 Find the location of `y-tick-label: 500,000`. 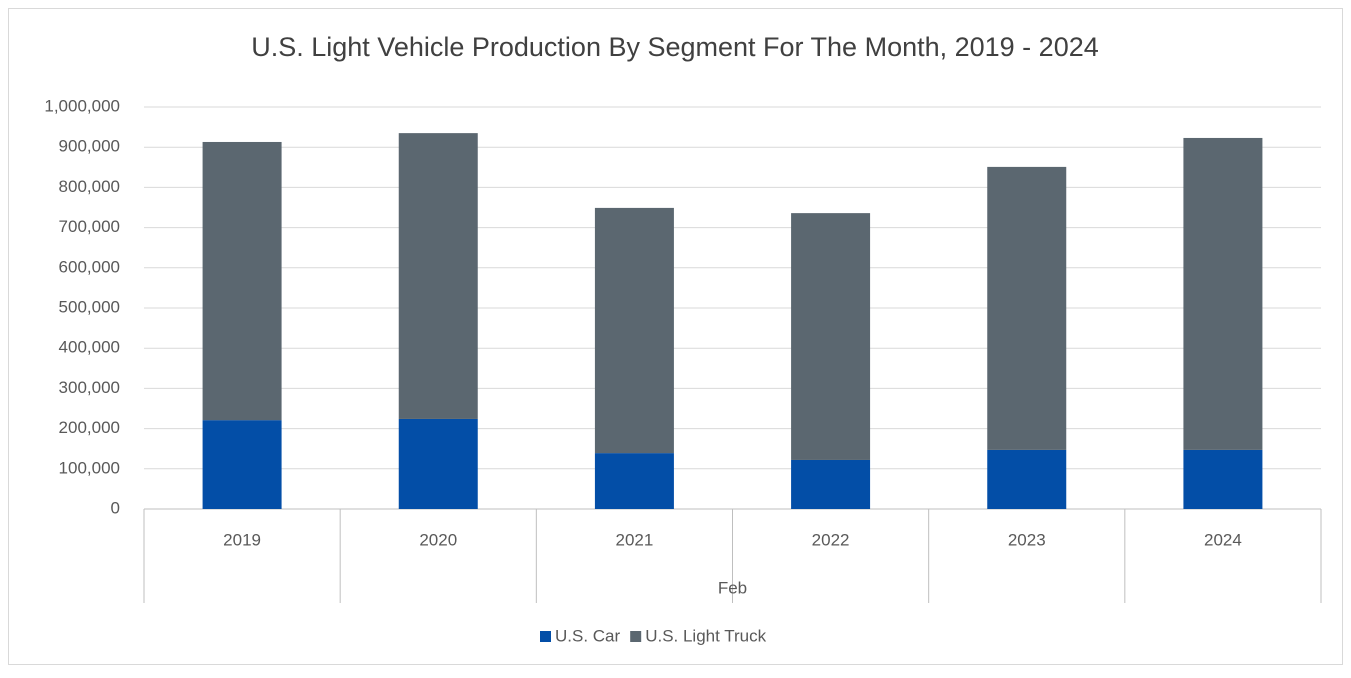

y-tick-label: 500,000 is located at coordinates (89, 306).